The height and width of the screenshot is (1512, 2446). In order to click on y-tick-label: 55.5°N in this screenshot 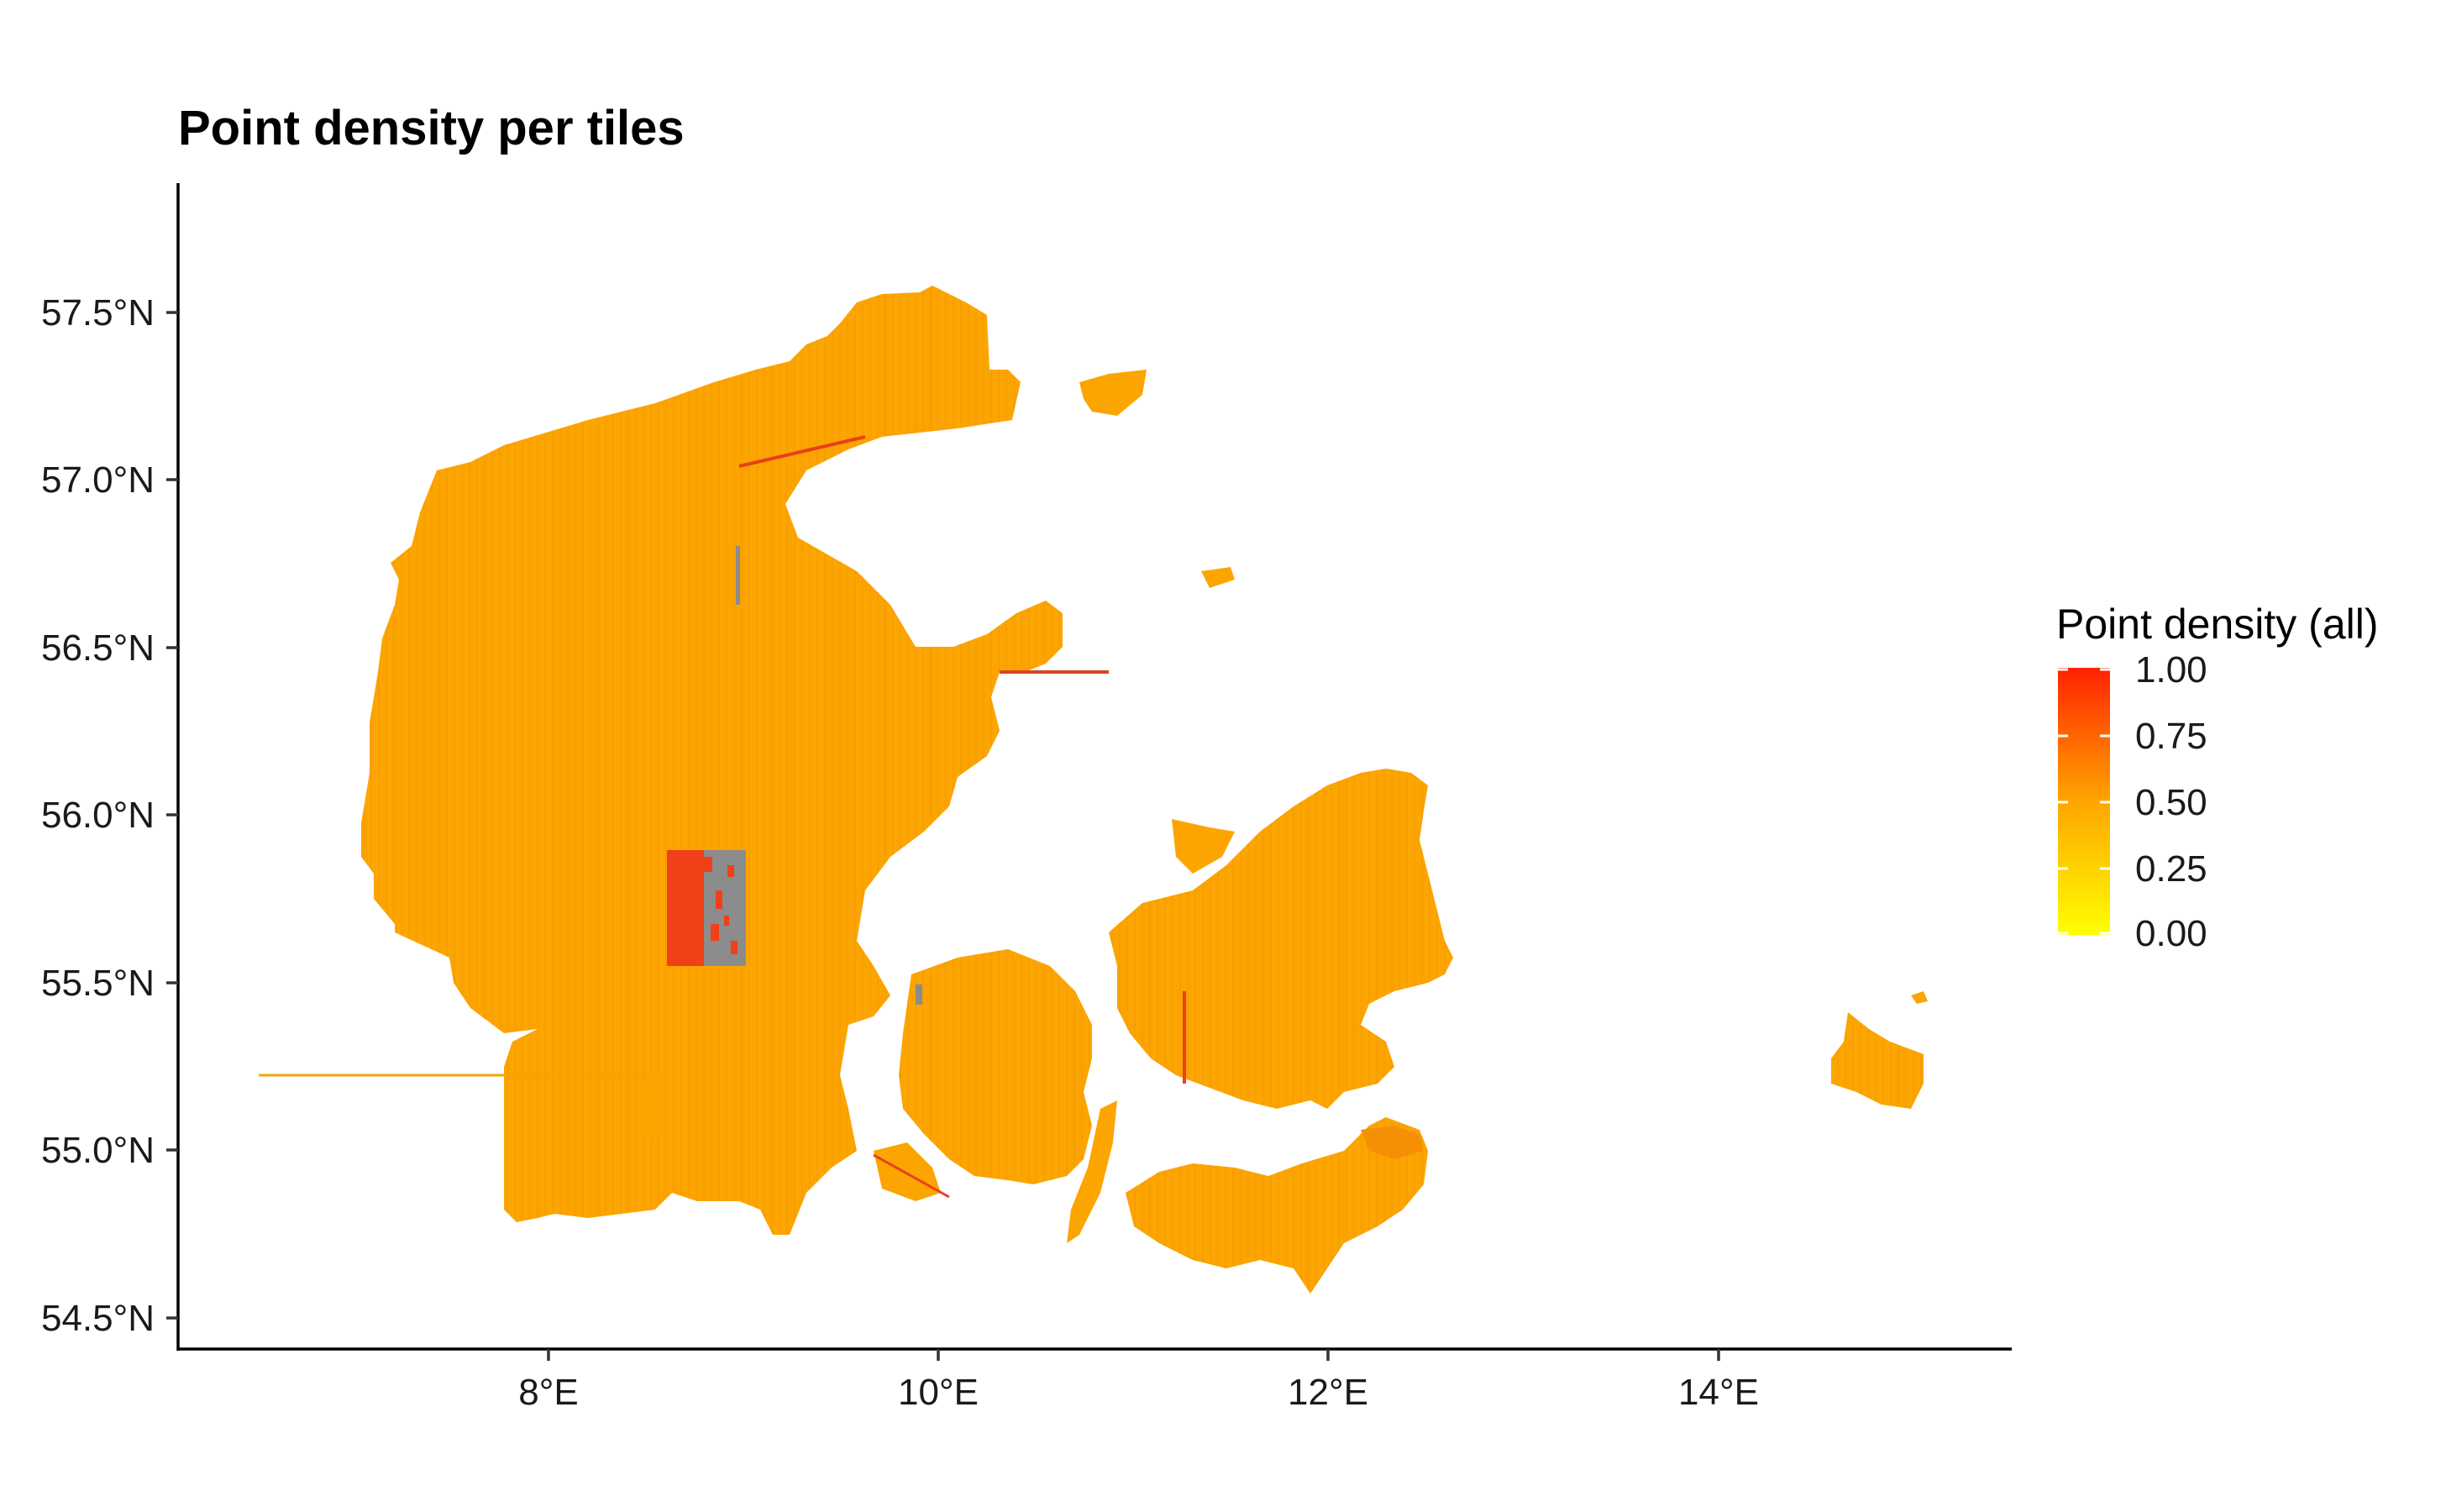, I will do `click(98, 983)`.